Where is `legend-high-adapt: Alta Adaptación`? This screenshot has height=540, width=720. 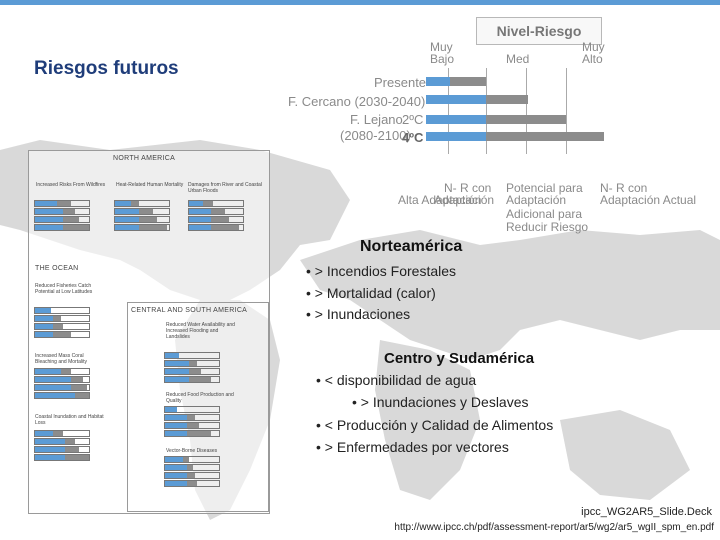 legend-high-adapt: Alta Adaptación is located at coordinates (440, 200).